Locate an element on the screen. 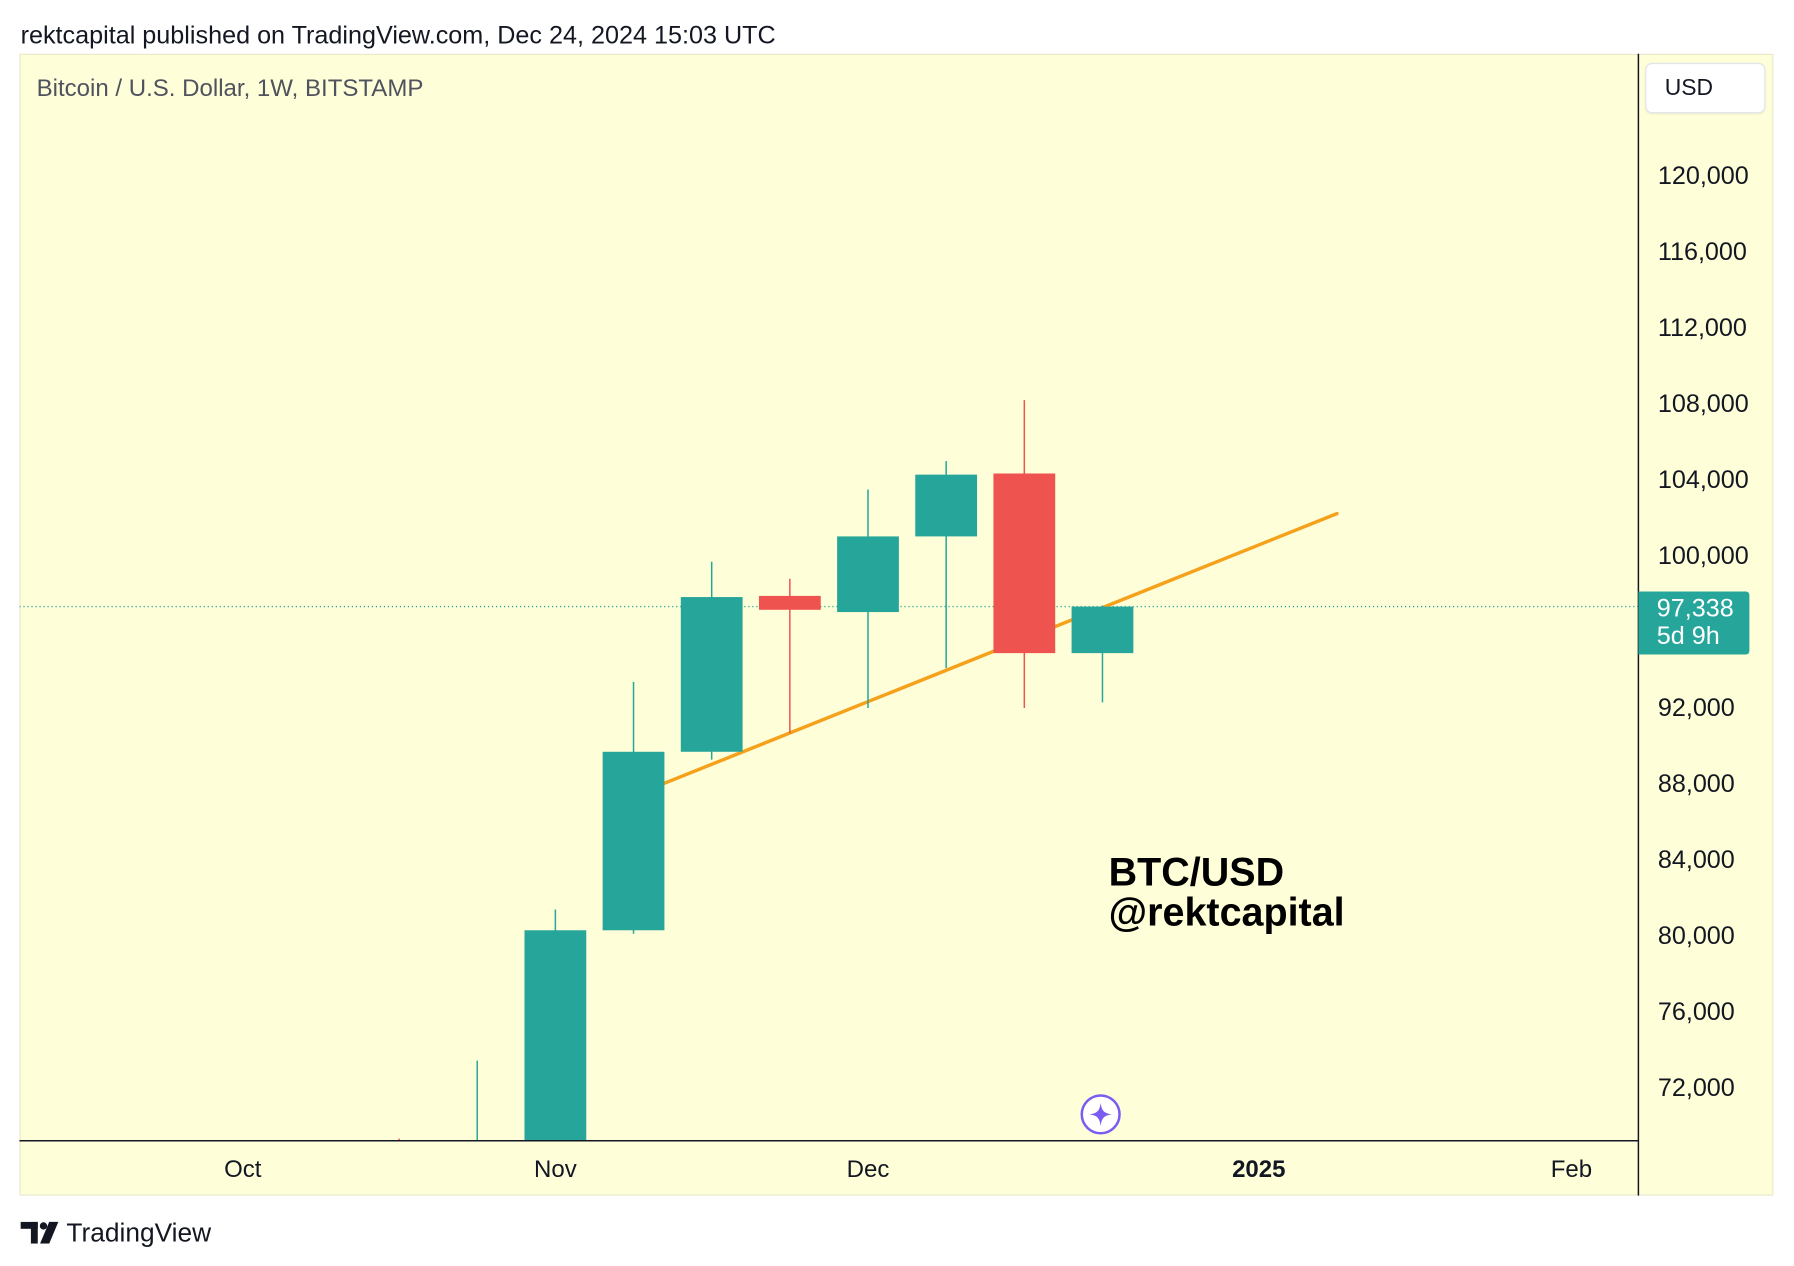 The image size is (1794, 1266). currency-button: USD is located at coordinates (1705, 88).